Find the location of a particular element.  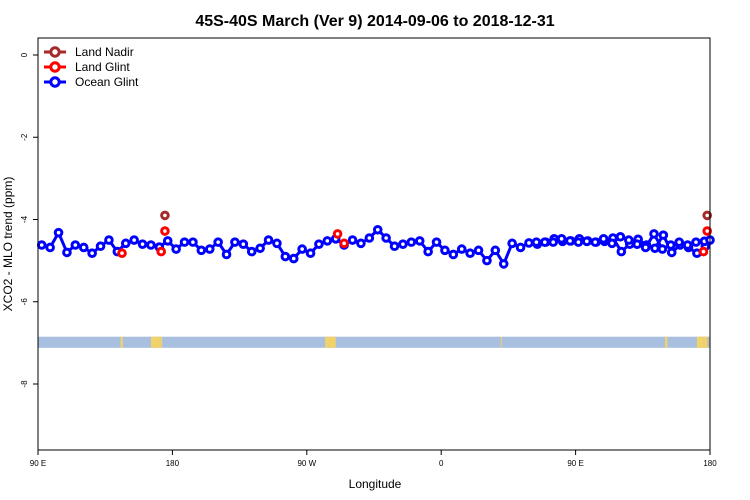

series-ocean-glint is located at coordinates (373, 246).